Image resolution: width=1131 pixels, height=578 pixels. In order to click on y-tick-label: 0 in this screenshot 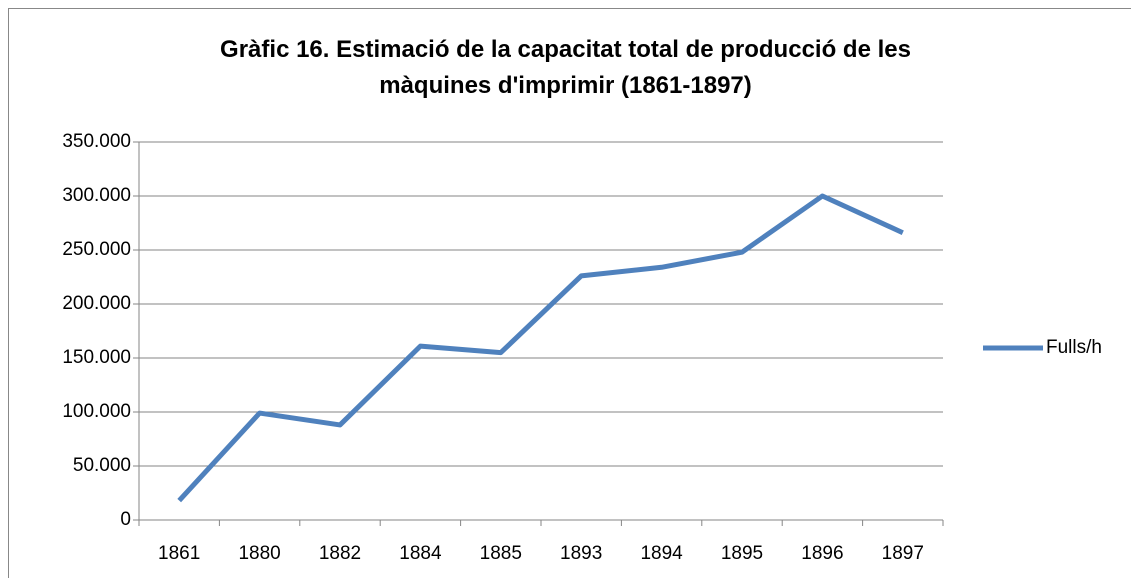, I will do `click(125, 519)`.